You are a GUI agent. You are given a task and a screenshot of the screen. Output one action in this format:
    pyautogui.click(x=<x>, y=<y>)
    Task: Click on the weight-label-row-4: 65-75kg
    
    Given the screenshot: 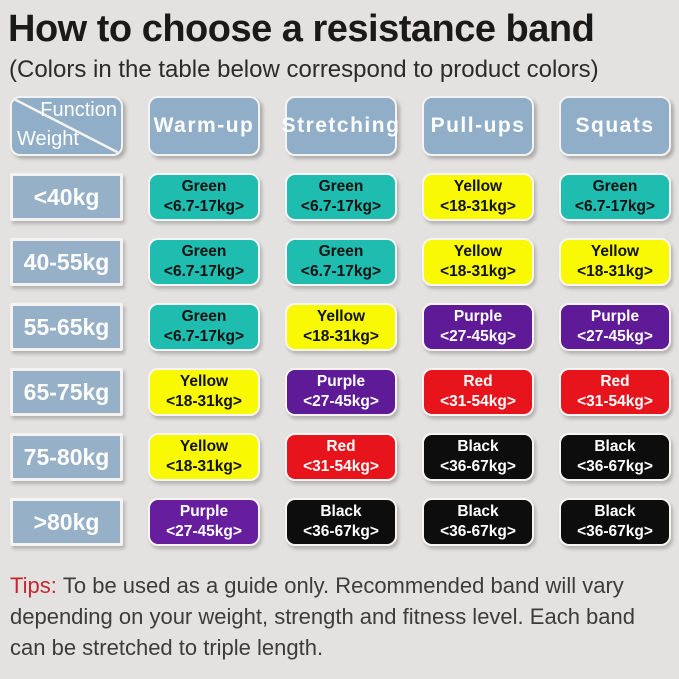 What is the action you would take?
    pyautogui.click(x=66, y=392)
    